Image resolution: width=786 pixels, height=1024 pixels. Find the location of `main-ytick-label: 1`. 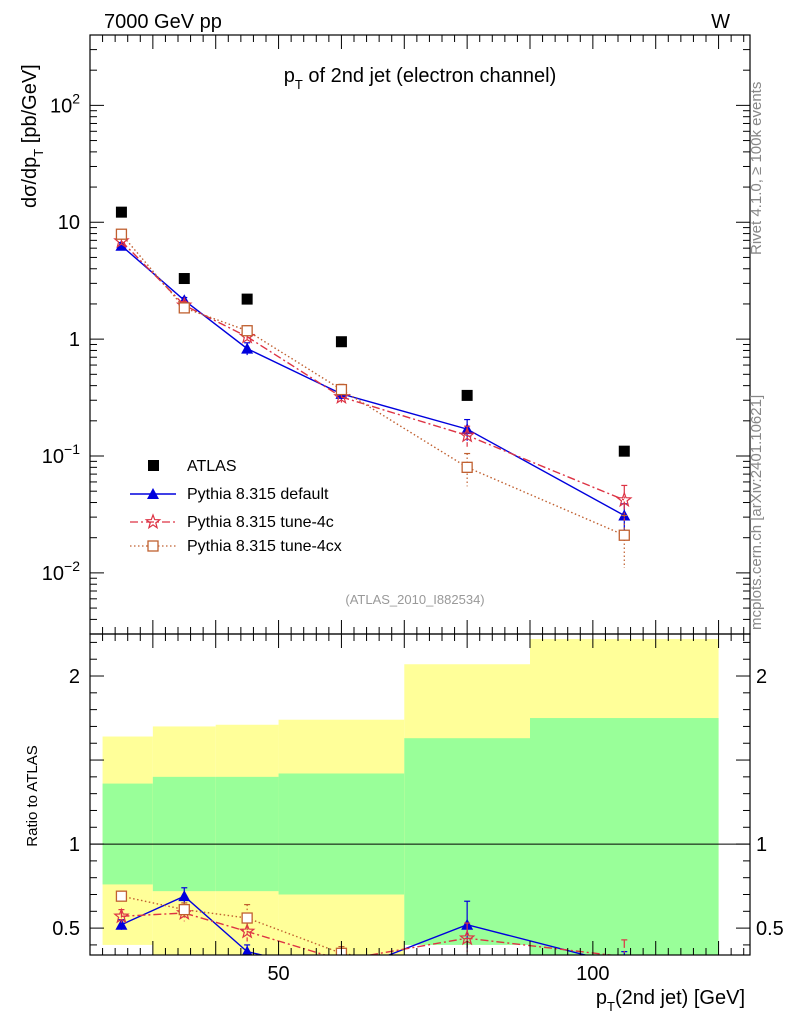

main-ytick-label: 1 is located at coordinates (74, 340).